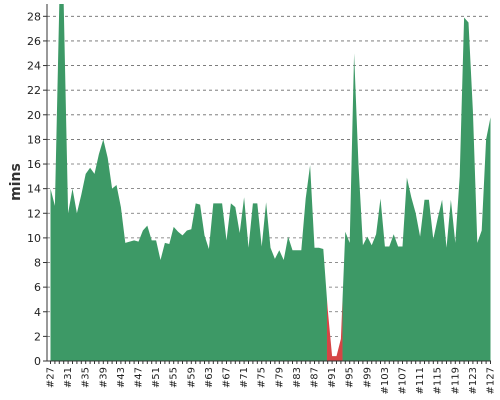  What do you see at coordinates (367, 377) in the screenshot?
I see `x-tick-label: #99` at bounding box center [367, 377].